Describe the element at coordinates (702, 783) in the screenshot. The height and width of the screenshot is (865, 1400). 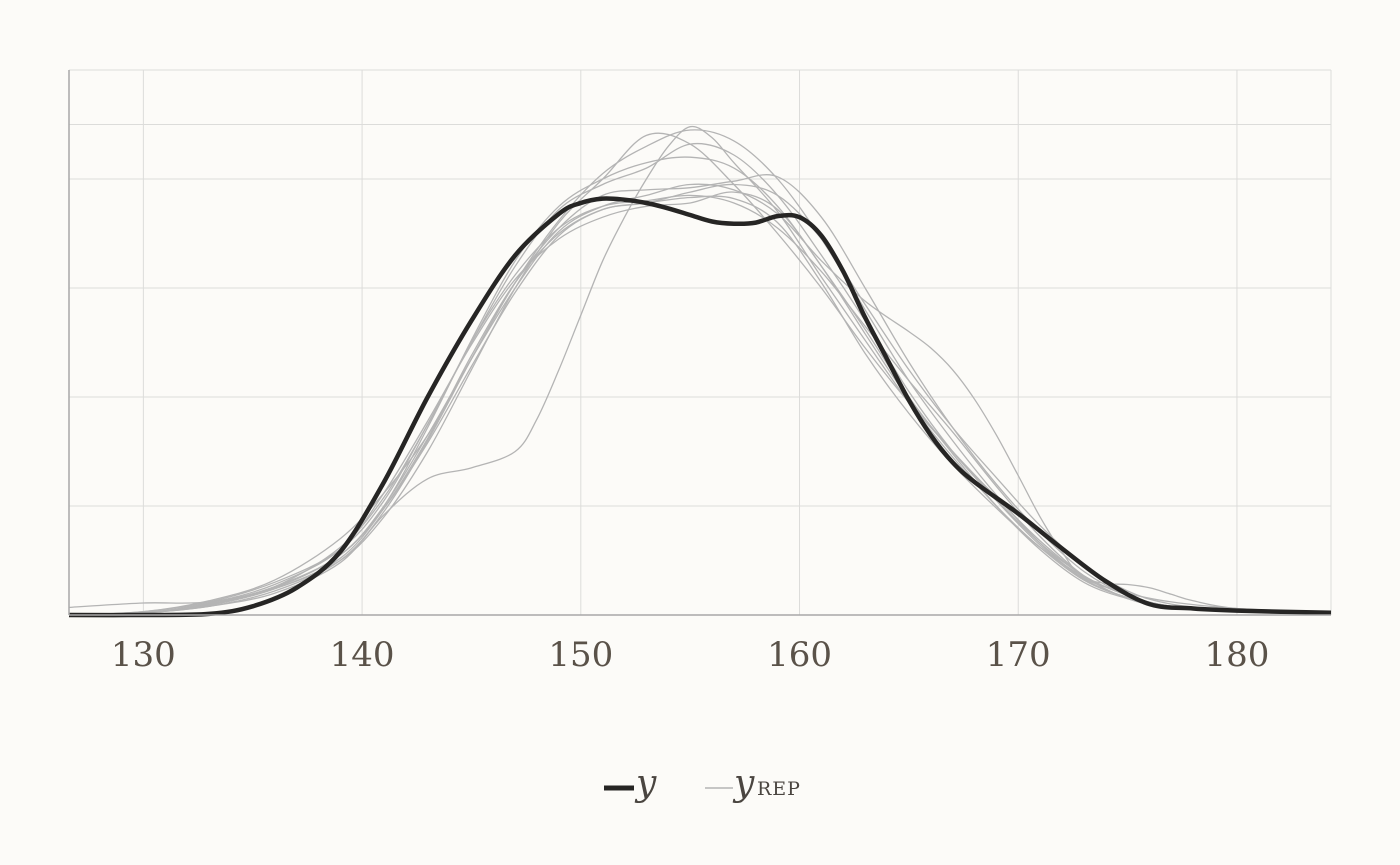
I see `legend: y y REP` at that location.